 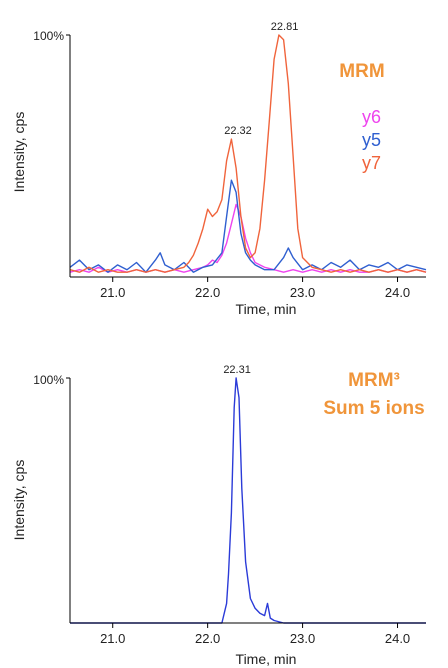 What do you see at coordinates (255, 634) in the screenshot?
I see `x-ticks-mrm3: 21.0 22.0 23.0 24.0` at bounding box center [255, 634].